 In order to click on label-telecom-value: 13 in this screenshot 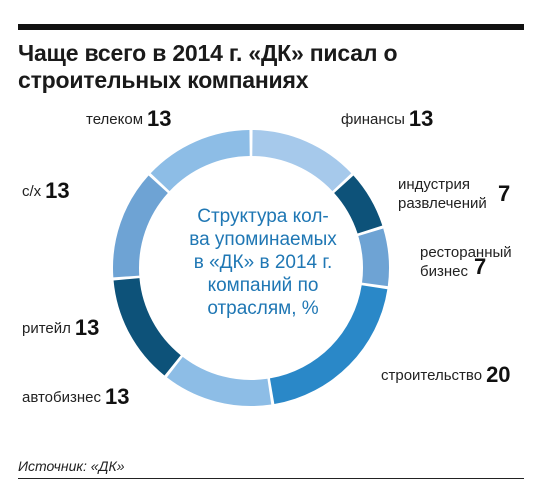, I will do `click(159, 118)`.